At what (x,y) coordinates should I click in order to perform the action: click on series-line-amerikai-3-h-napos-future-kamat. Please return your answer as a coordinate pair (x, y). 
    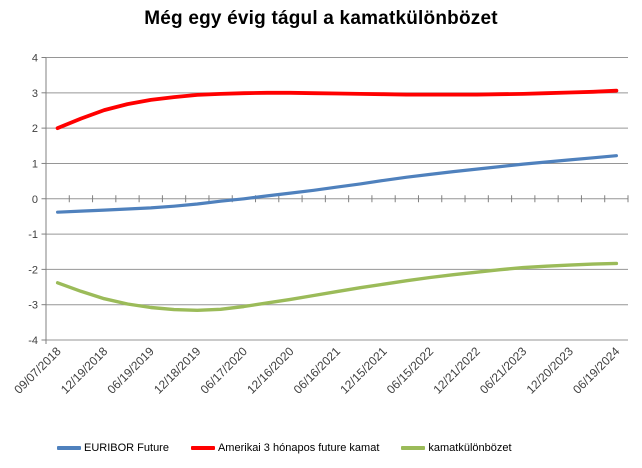
    Looking at the image, I should click on (337, 109).